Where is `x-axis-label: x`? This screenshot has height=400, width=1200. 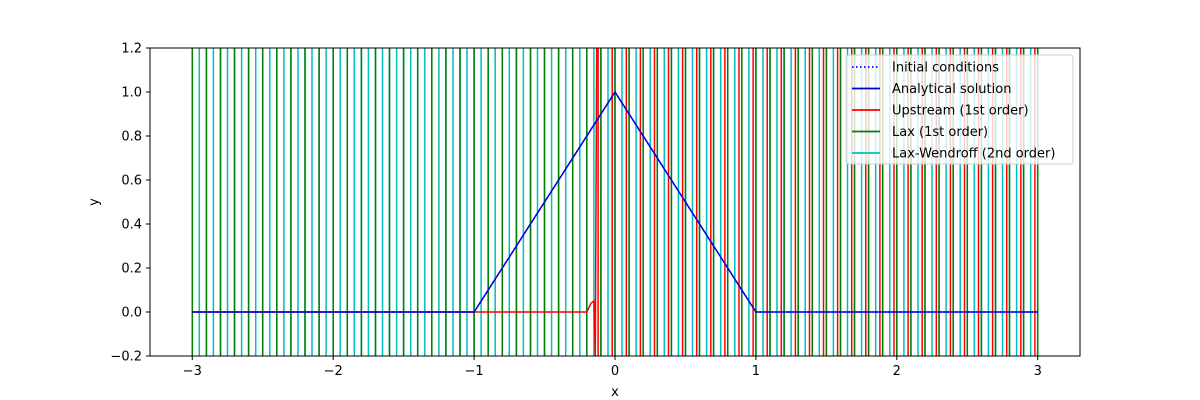 x-axis-label: x is located at coordinates (615, 392).